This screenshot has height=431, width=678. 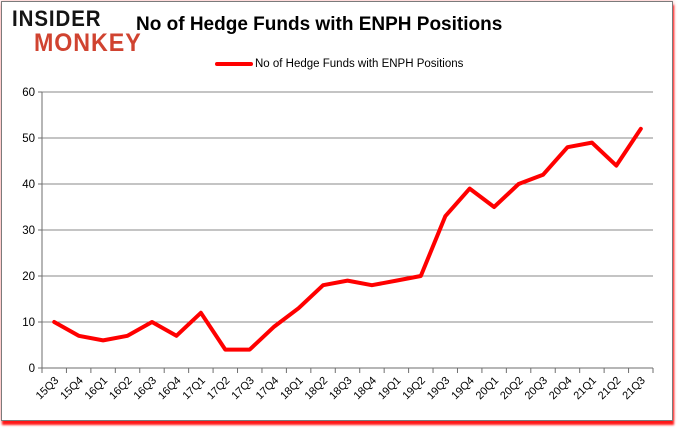 I want to click on y-axis-label: 10, so click(x=28, y=323).